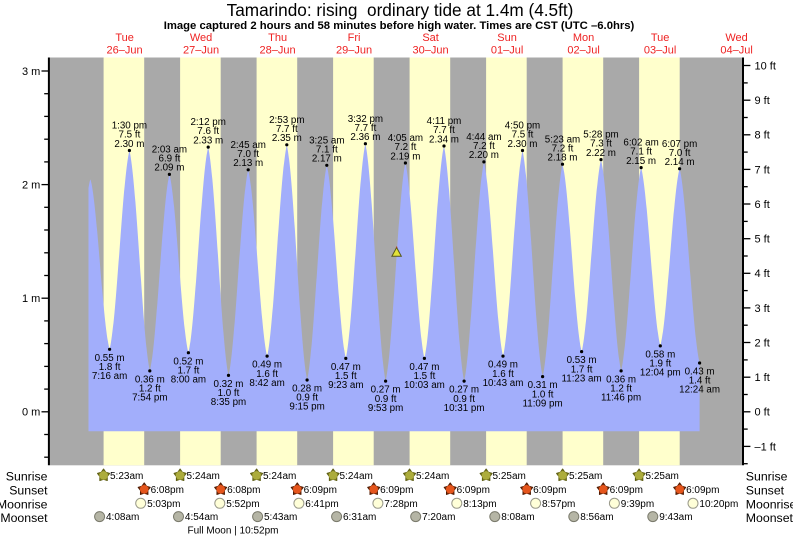 Image resolution: width=793 pixels, height=544 pixels. I want to click on svg-text: 04–Jul, so click(736, 51).